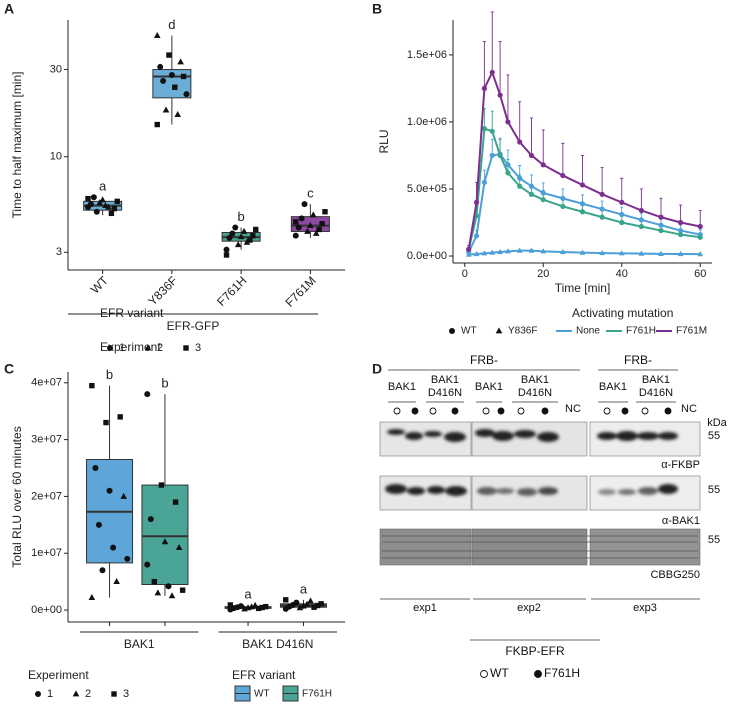 Image resolution: width=734 pixels, height=706 pixels. Describe the element at coordinates (691, 331) in the screenshot. I see `legend-label: F761M` at that location.